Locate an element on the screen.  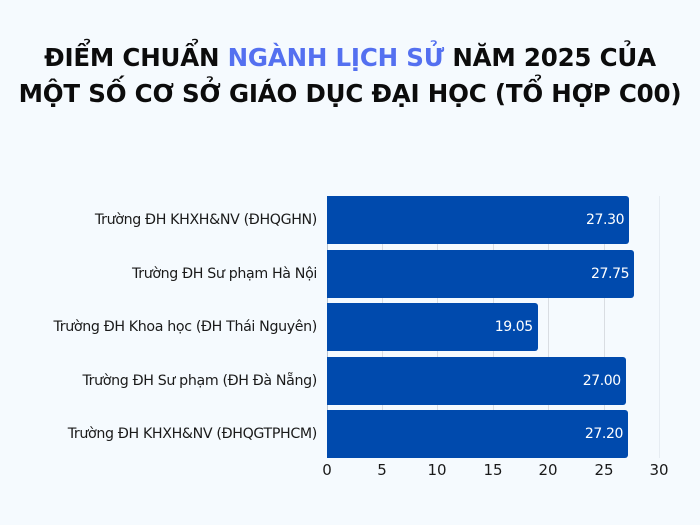
x-tick-label: 25 is located at coordinates (604, 470).